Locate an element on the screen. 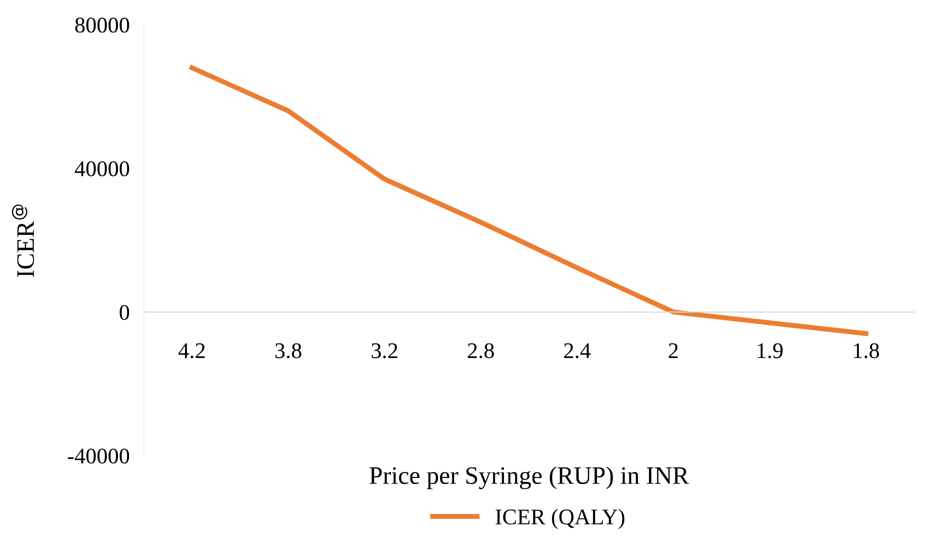 Image resolution: width=928 pixels, height=549 pixels. y-axis-title: ICER$^{@}$ is located at coordinates (23, 241).